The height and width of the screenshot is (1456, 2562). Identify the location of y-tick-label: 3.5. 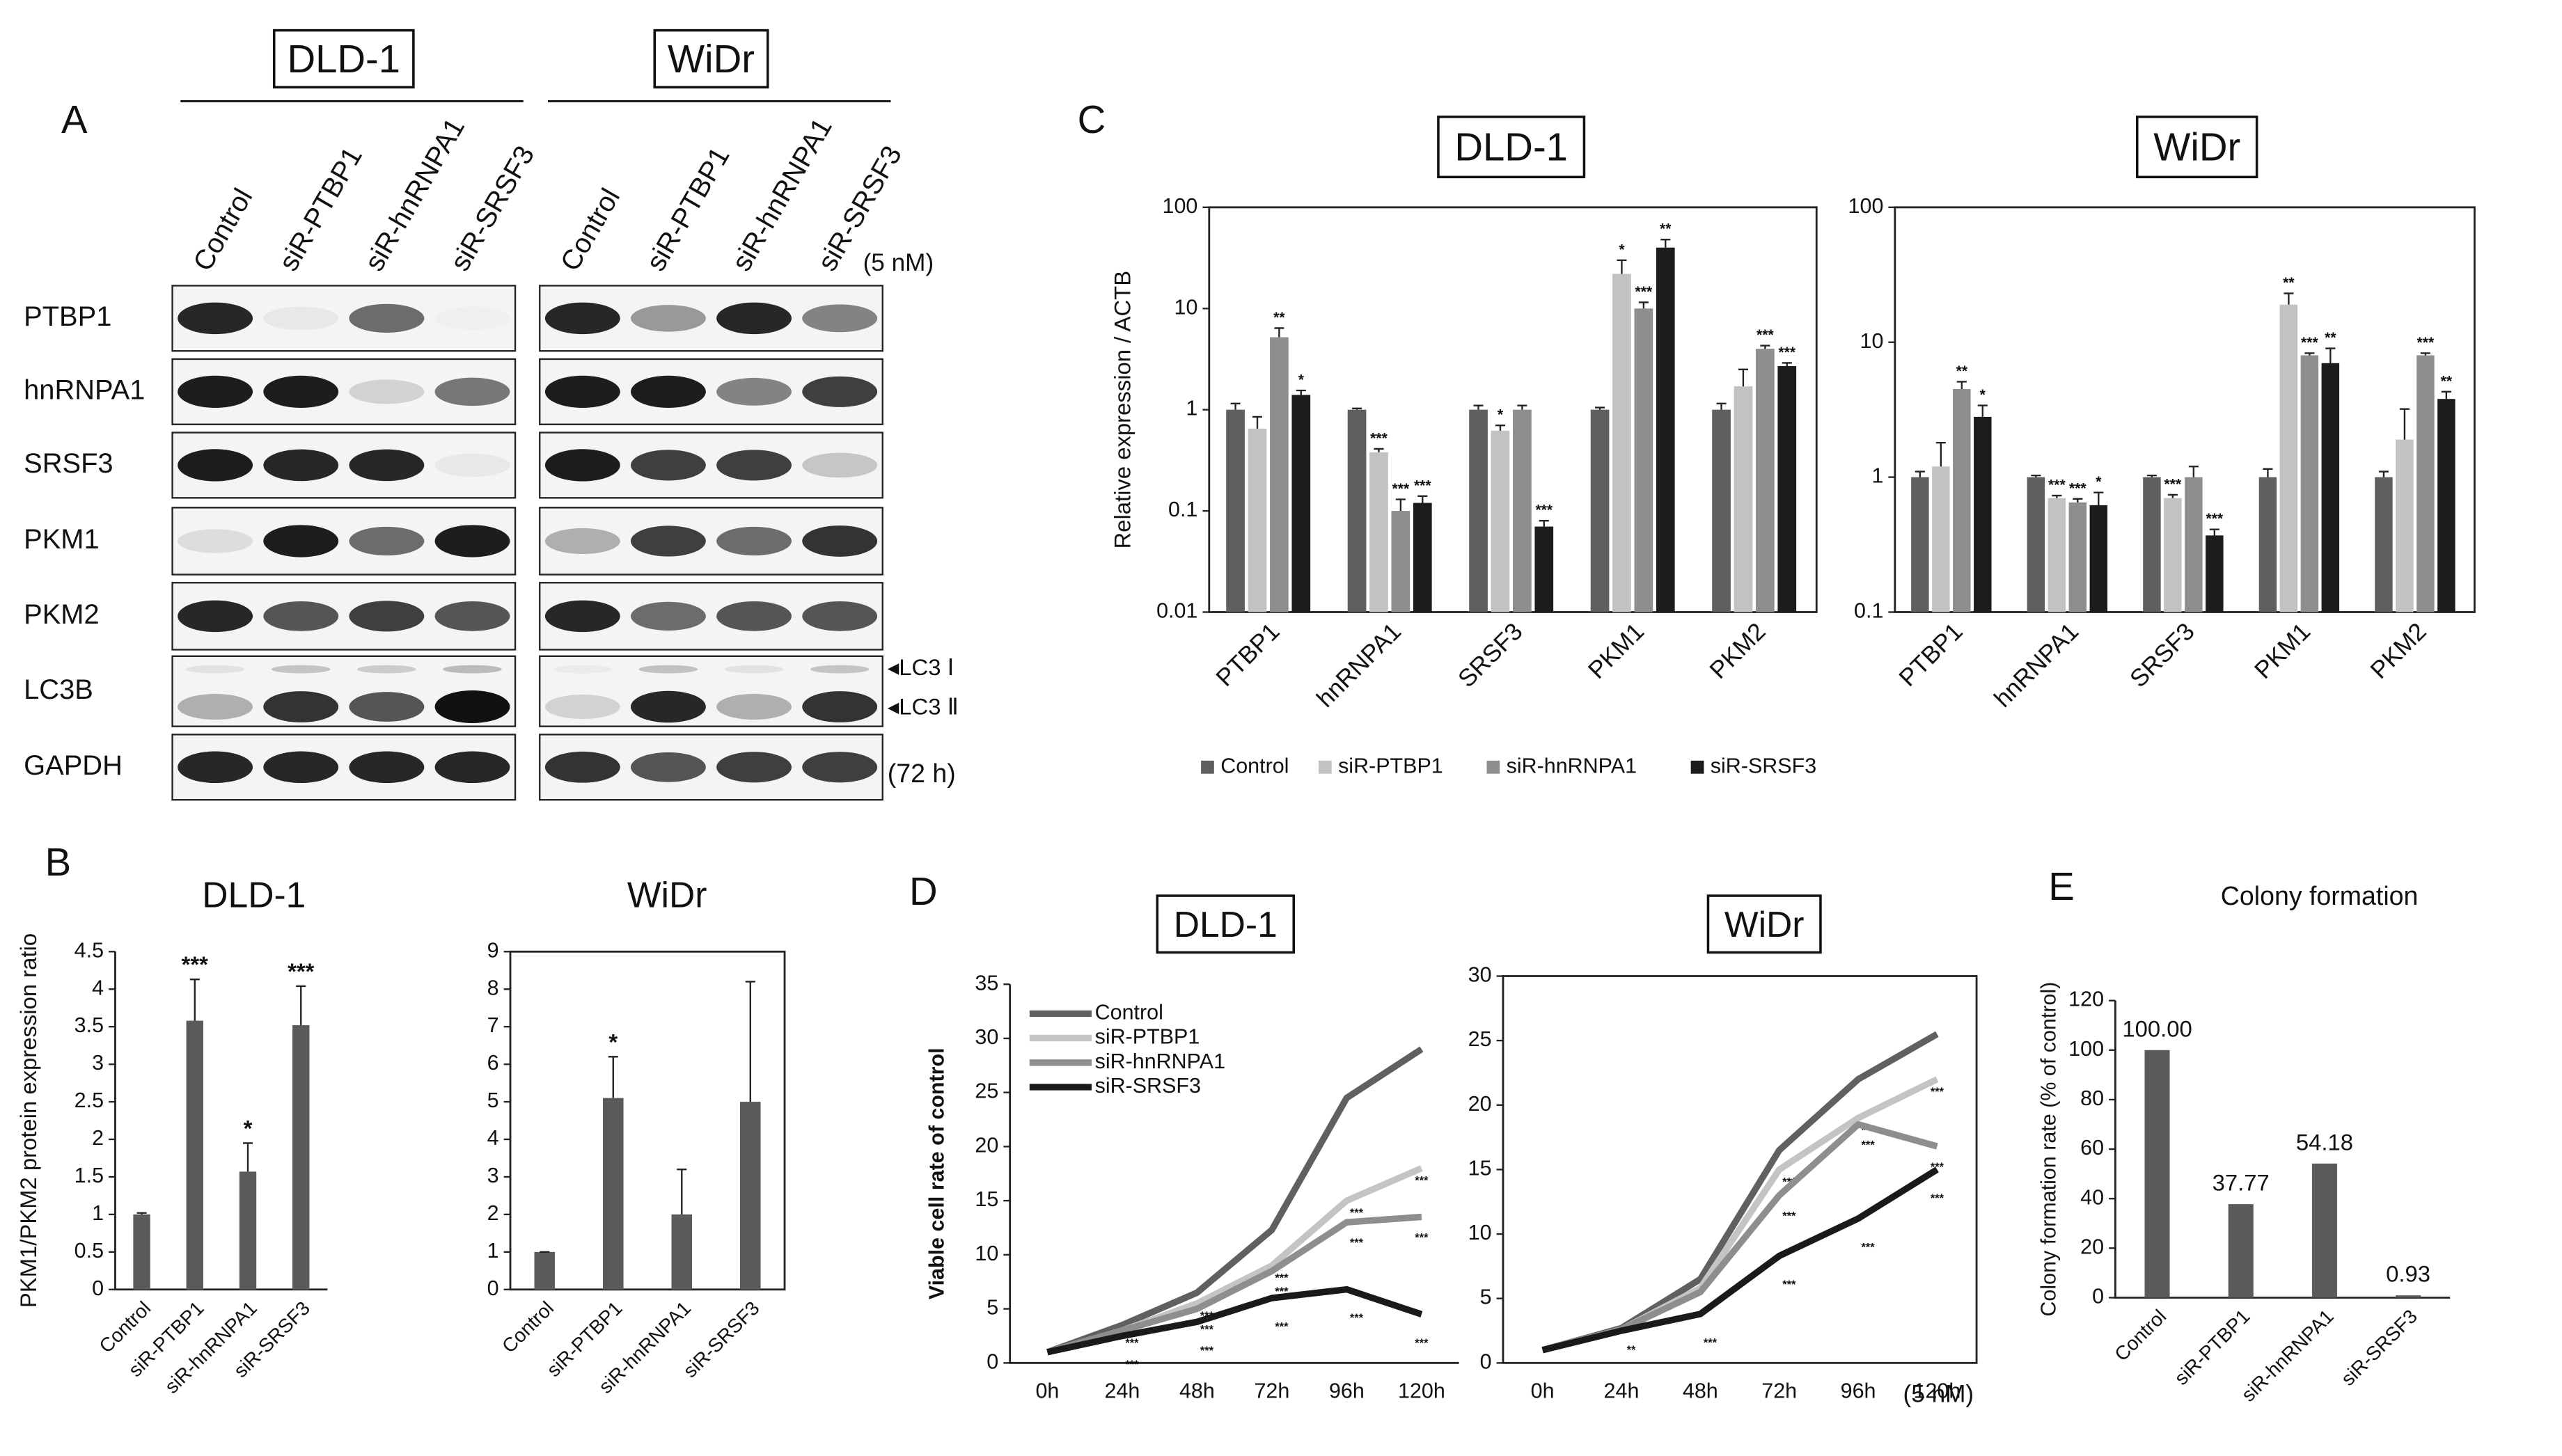
(89, 1025).